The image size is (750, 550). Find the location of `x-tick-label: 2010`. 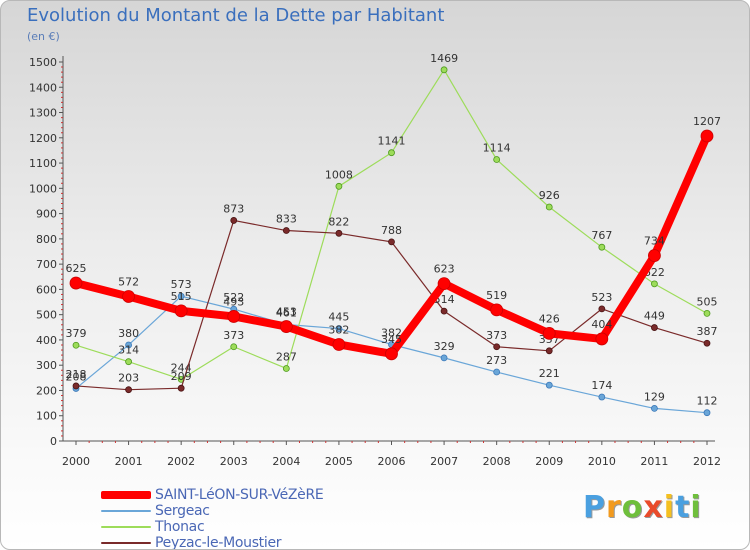

x-tick-label: 2010 is located at coordinates (602, 461).